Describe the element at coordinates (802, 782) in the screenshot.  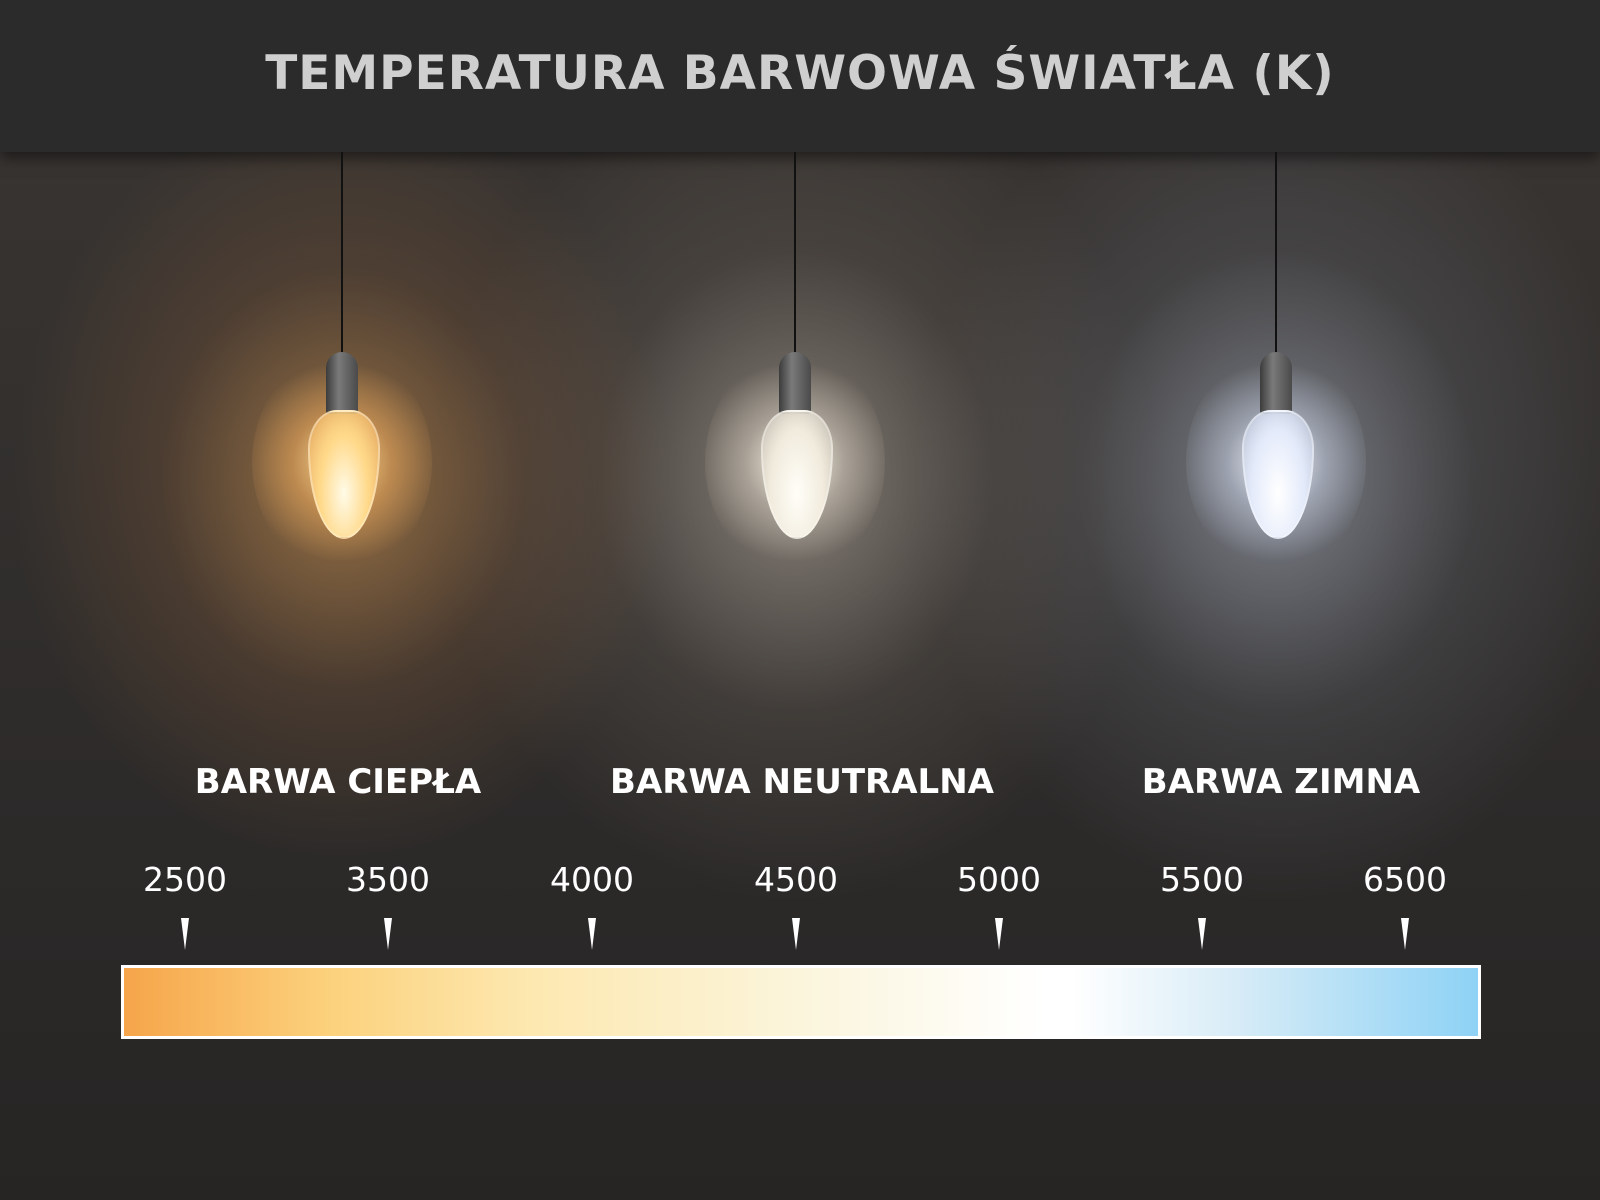
I see `category-neutral: BARWA NEUTRALNA` at that location.